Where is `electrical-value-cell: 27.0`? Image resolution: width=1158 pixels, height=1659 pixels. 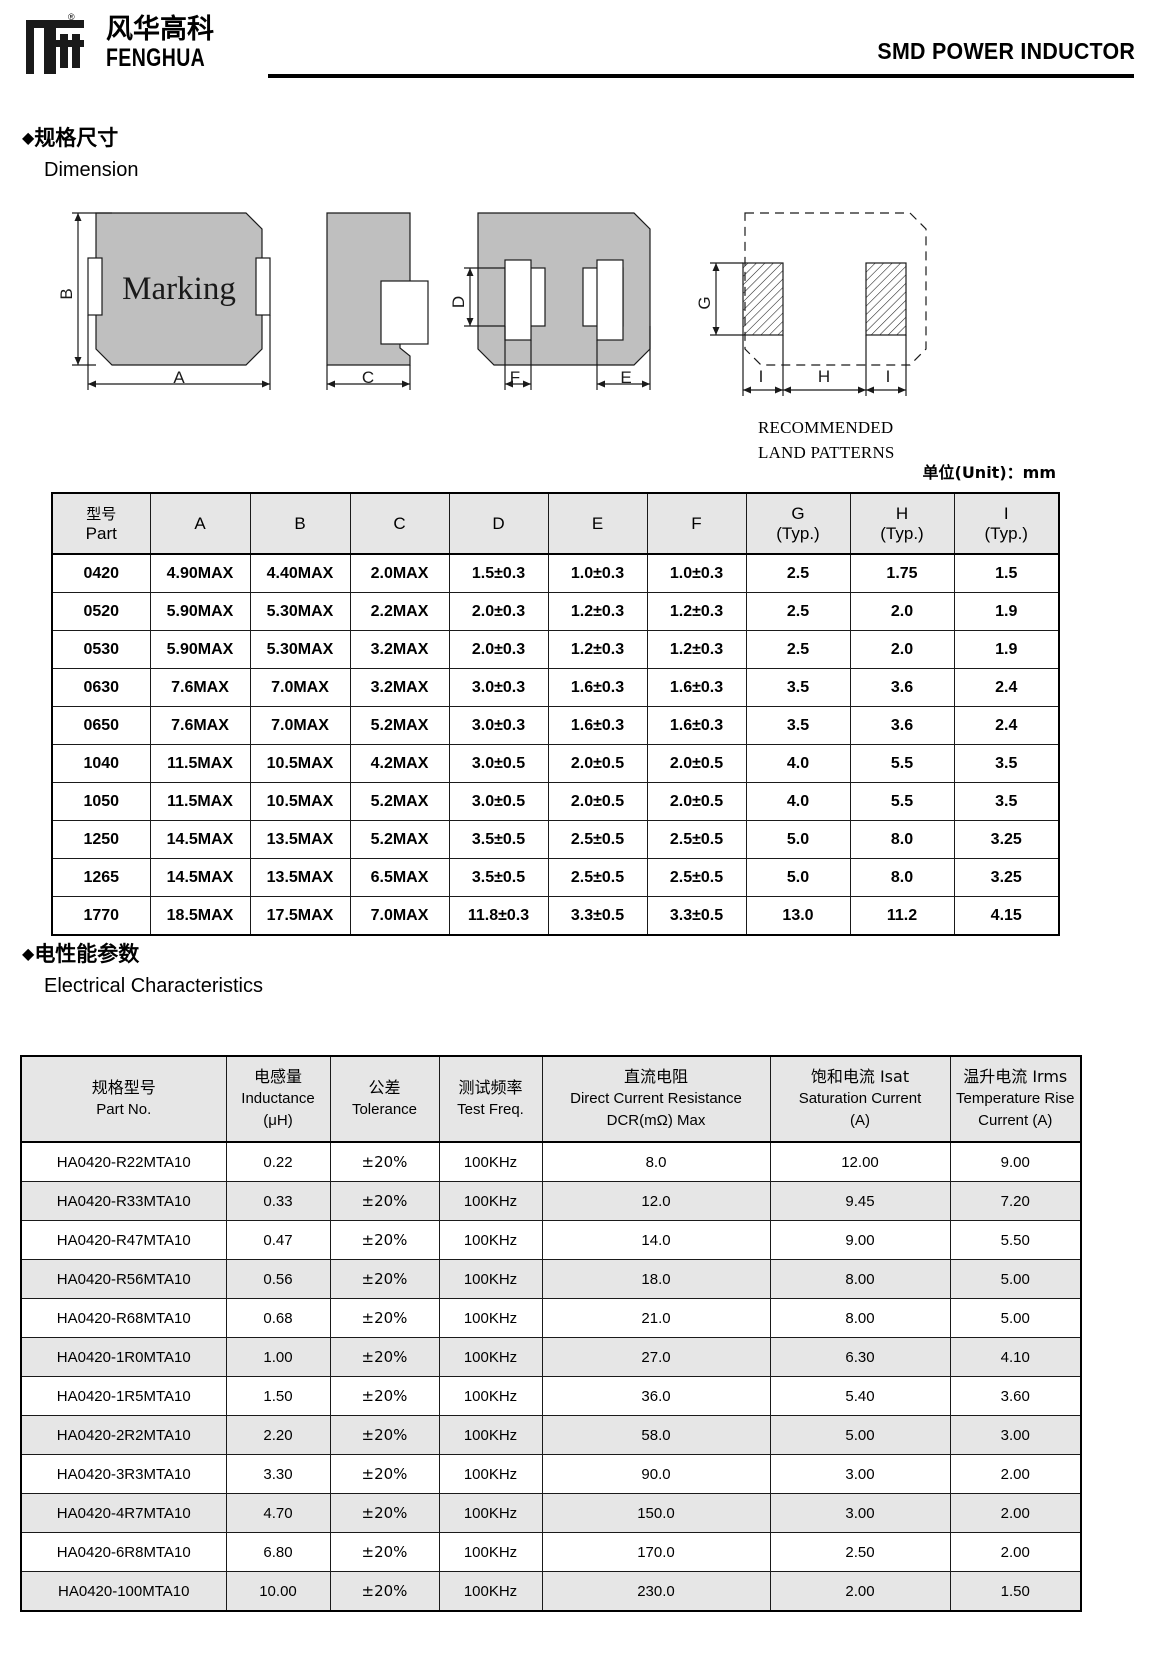 electrical-value-cell: 27.0 is located at coordinates (656, 1357).